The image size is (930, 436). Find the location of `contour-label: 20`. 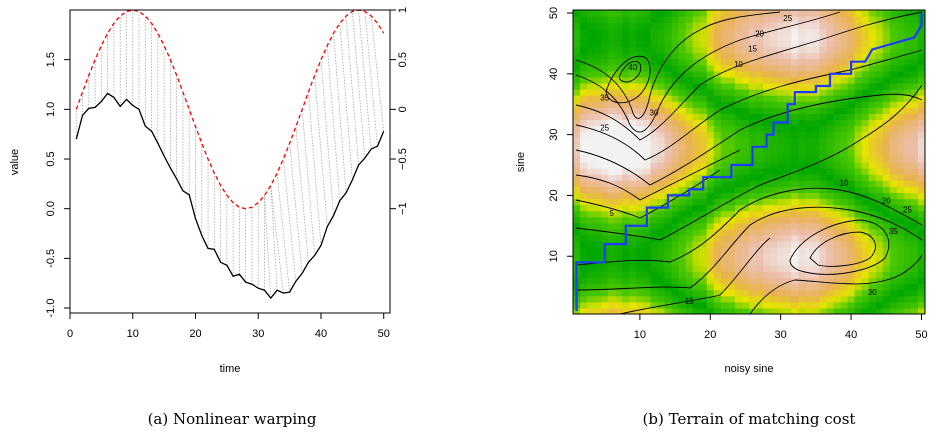

contour-label: 20 is located at coordinates (886, 201).